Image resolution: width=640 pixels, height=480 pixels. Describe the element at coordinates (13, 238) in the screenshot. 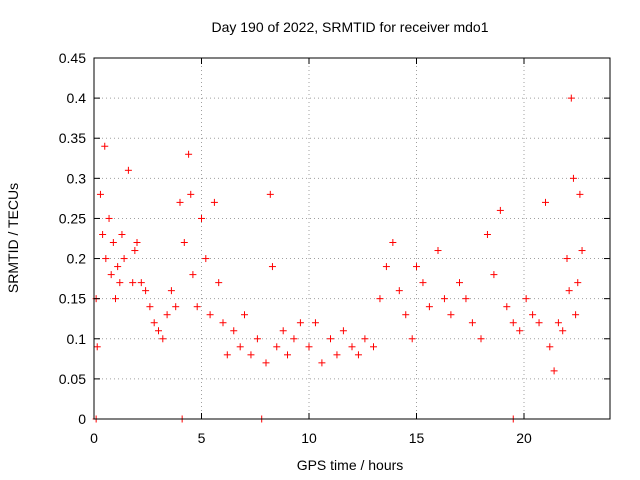

I see `y-axis-label: SRMTID / TECUs` at that location.